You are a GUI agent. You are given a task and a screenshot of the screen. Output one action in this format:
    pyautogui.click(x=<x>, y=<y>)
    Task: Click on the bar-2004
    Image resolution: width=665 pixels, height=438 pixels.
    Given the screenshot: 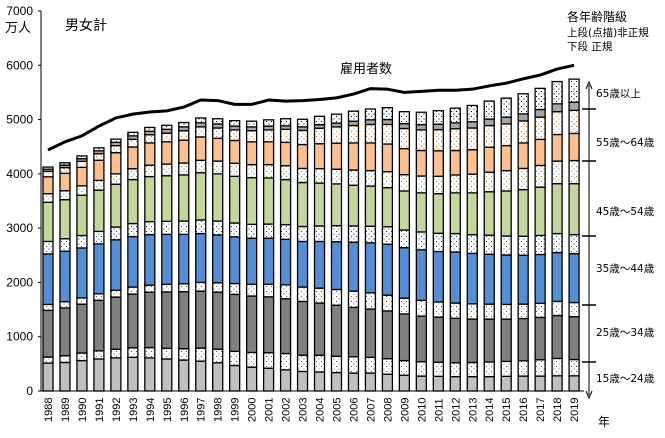 What is the action you would take?
    pyautogui.click(x=319, y=253)
    